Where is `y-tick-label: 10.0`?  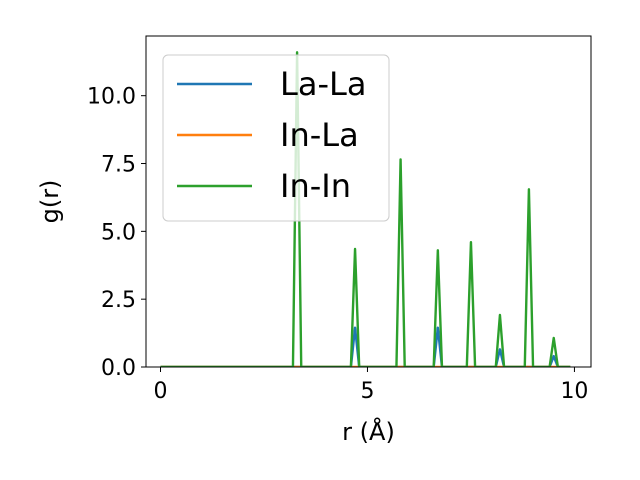
y-tick-label: 10.0 is located at coordinates (111, 97).